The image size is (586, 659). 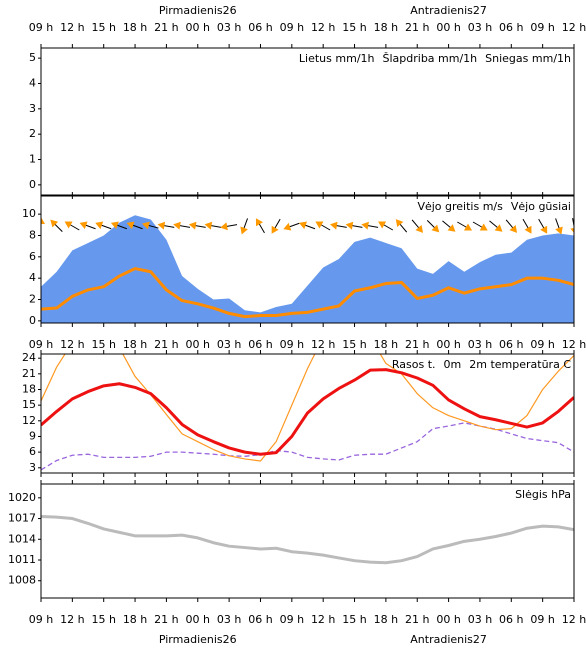 I want to click on legend-label: Lietus mm/1h, so click(x=337, y=58).